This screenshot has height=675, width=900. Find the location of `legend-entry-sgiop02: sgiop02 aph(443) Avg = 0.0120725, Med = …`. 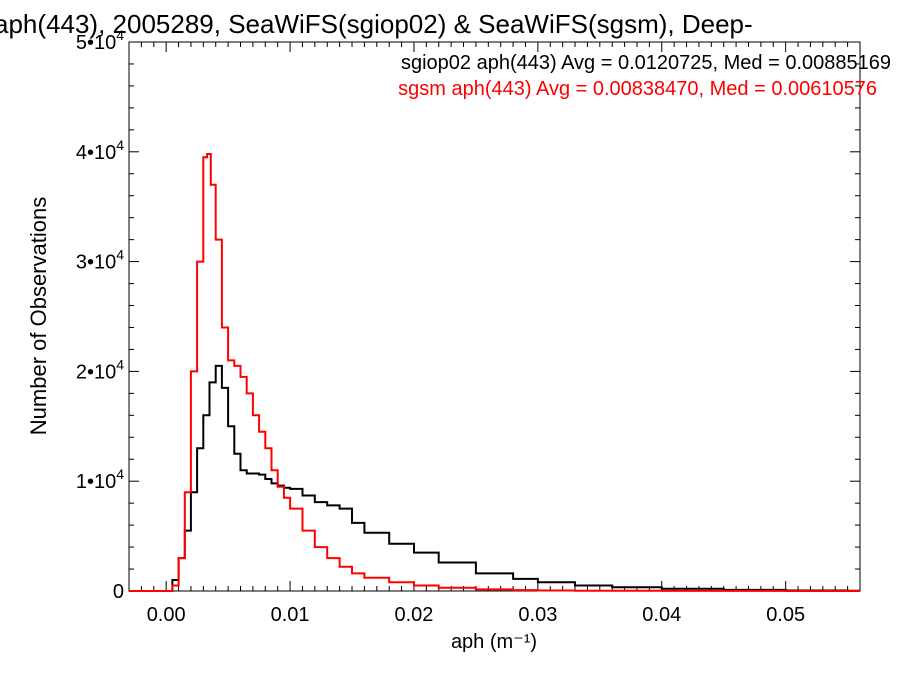

legend-entry-sgiop02: sgiop02 aph(443) Avg = 0.0120725, Med = … is located at coordinates (646, 63).